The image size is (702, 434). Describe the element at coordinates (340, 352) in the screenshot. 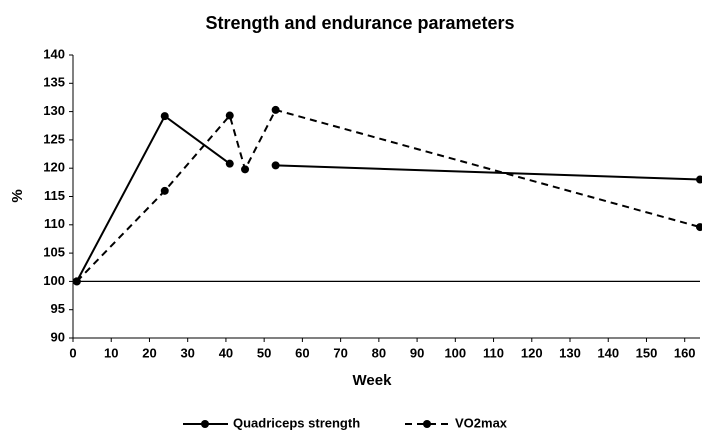

I see `x-tick-label: 70` at that location.